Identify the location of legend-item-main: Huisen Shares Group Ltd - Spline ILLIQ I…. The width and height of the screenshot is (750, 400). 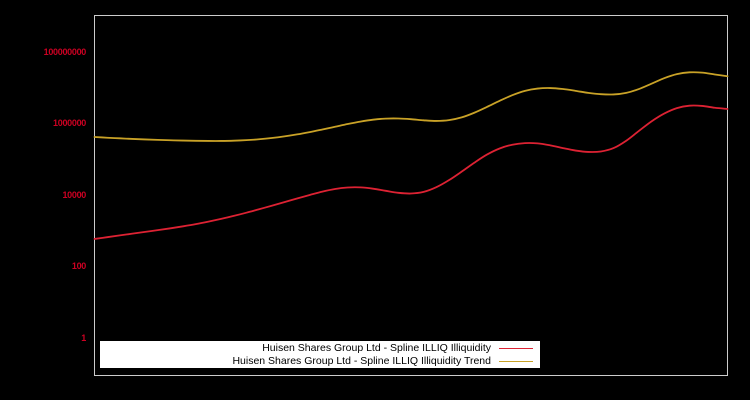
(320, 348).